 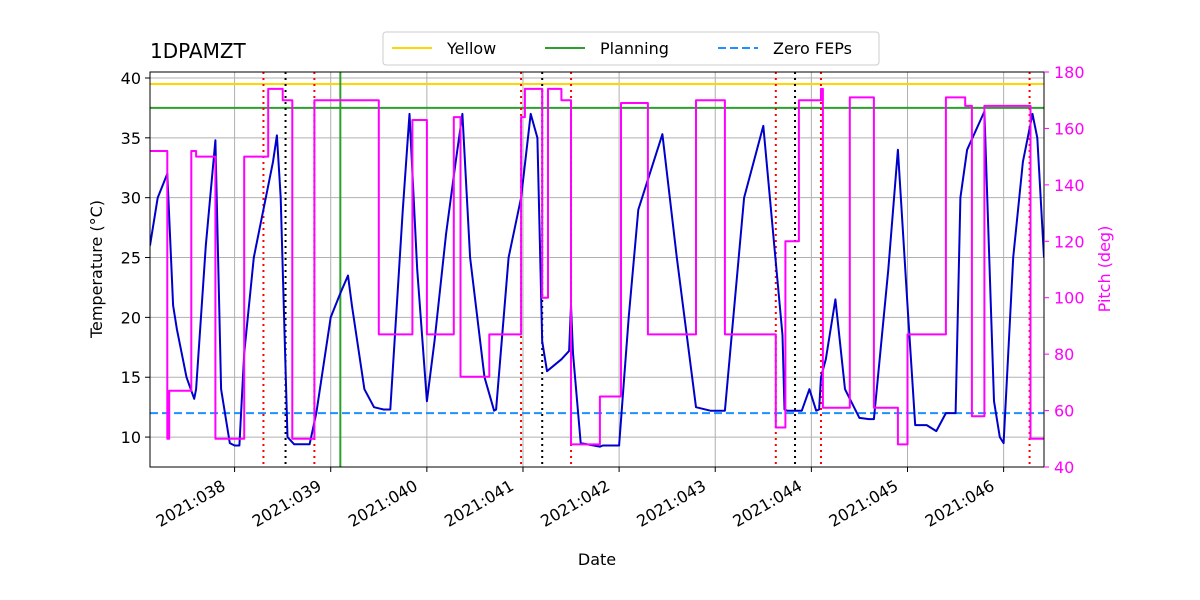 I want to click on y-tick-label: 25, so click(x=131, y=258).